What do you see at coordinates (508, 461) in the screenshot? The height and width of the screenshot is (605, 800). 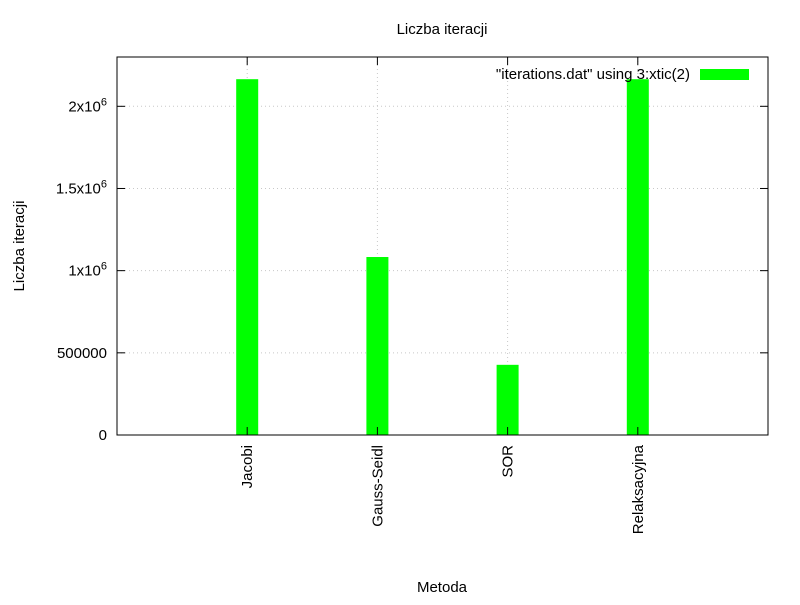 I see `x-tick-label: SOR` at bounding box center [508, 461].